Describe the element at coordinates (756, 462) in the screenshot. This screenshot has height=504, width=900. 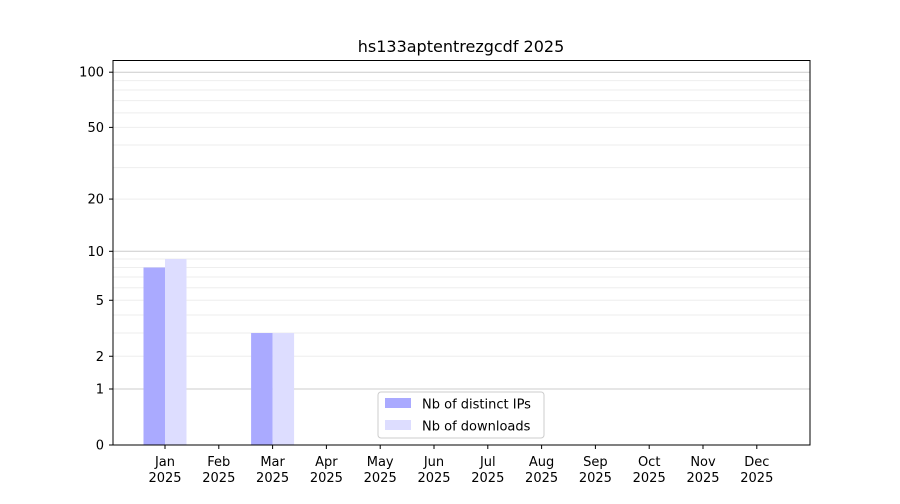
I see `x-tick-label-month: Dec` at that location.